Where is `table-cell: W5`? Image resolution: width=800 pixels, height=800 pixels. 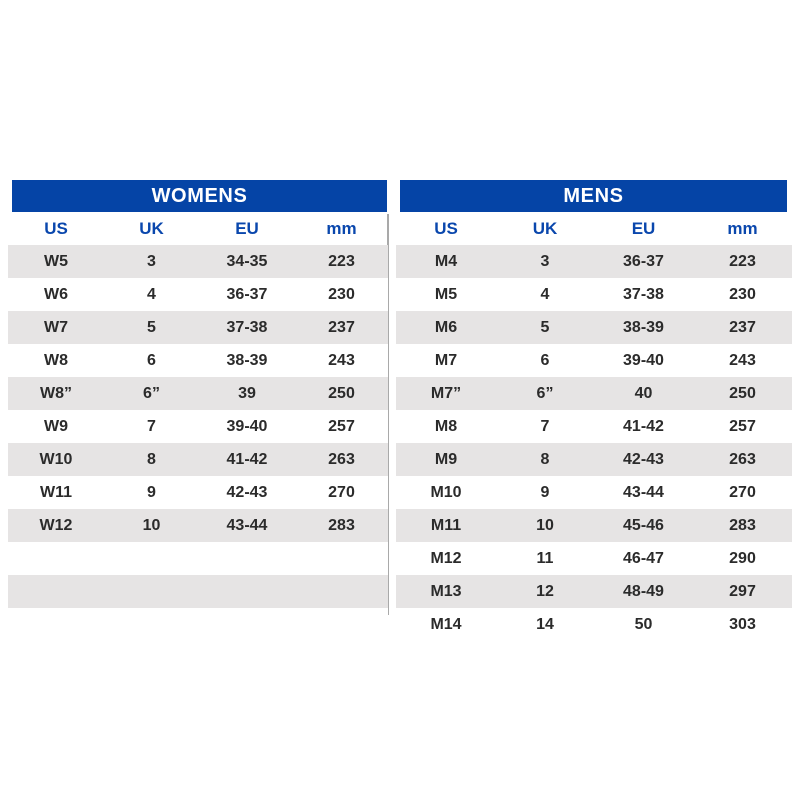 table-cell: W5 is located at coordinates (56, 261).